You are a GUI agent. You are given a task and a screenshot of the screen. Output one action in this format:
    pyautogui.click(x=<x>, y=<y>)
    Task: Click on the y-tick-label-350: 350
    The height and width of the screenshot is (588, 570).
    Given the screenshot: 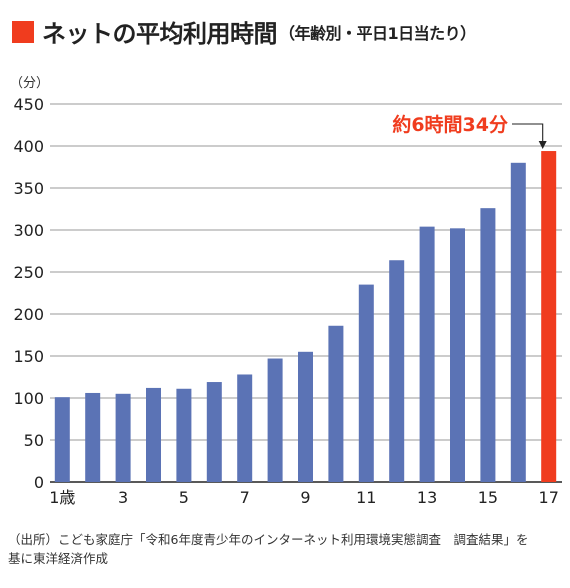 What is the action you would take?
    pyautogui.click(x=28, y=188)
    